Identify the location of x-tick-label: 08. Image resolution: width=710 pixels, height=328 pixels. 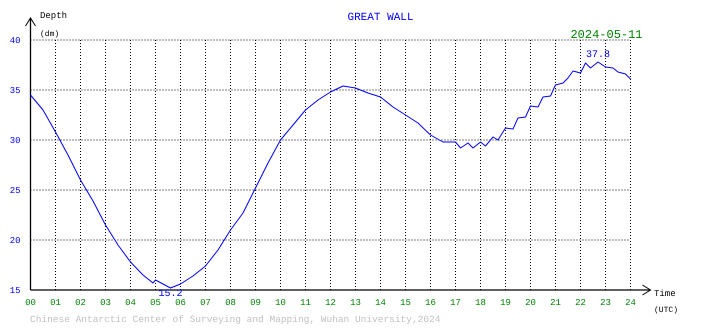
(230, 303).